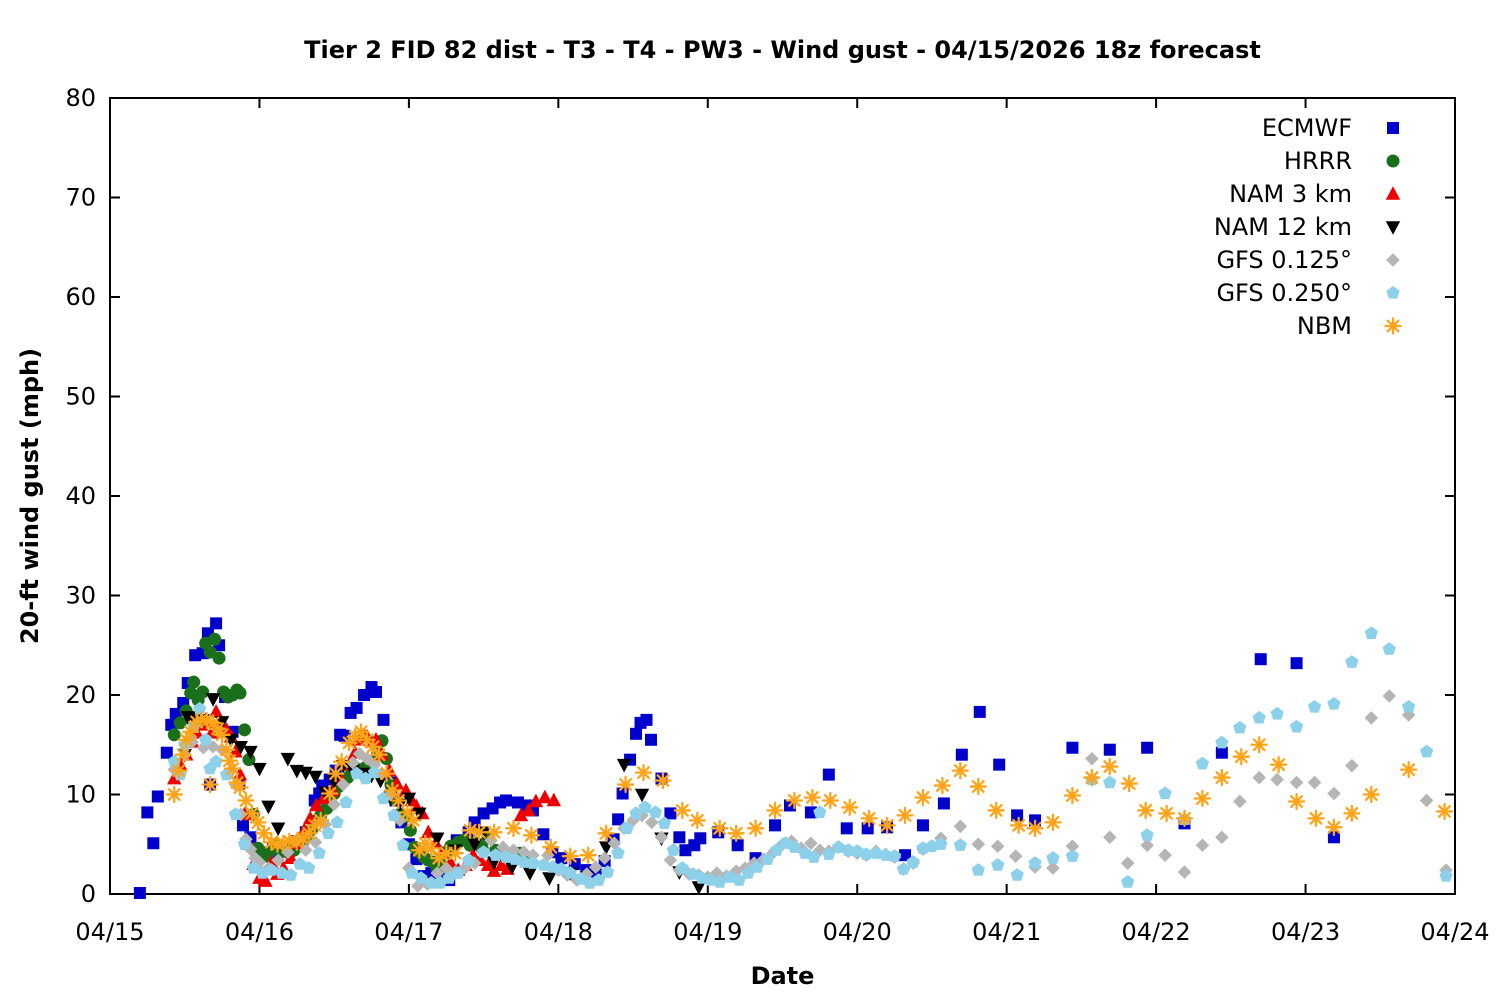  I want to click on x-tick-label: 04/23, so click(1305, 932).